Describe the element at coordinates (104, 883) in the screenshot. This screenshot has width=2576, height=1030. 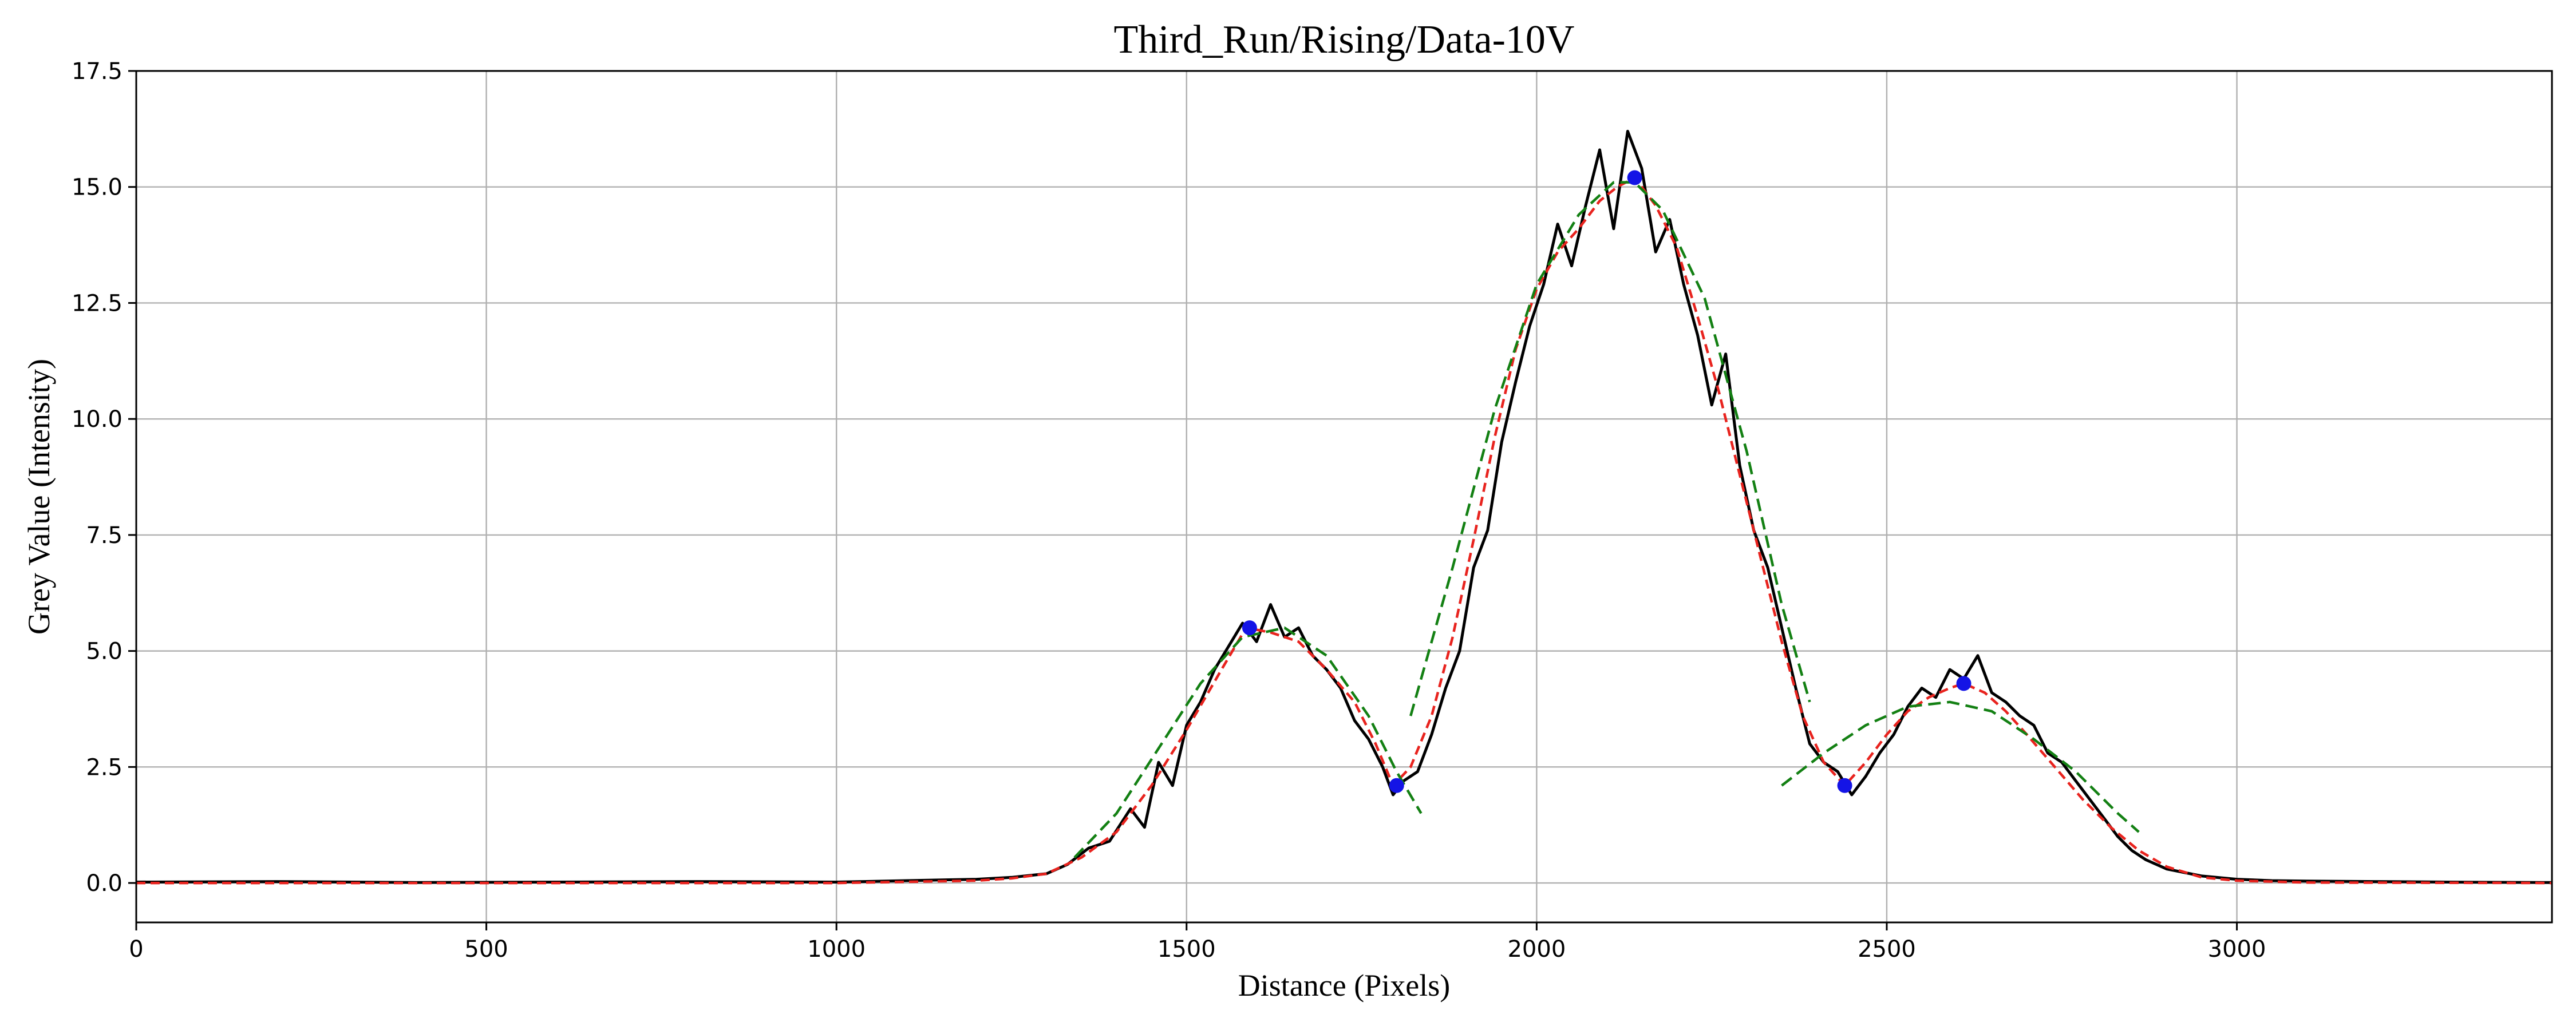
I see `y-tick-label: 0.0` at that location.